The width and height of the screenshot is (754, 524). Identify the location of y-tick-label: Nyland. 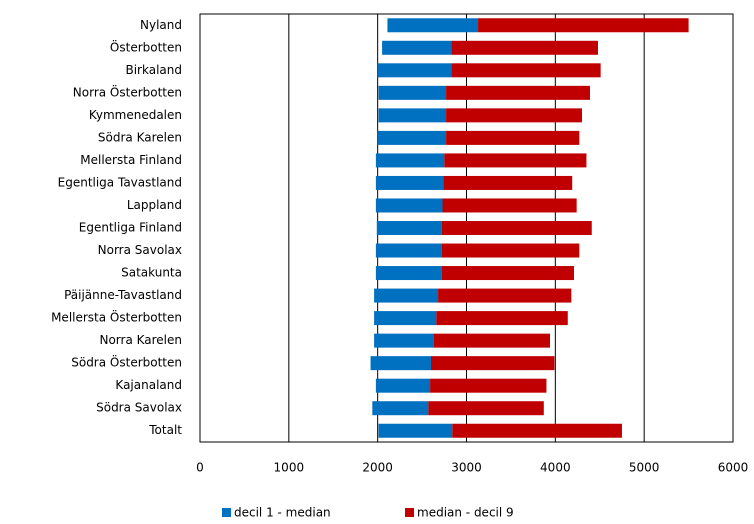
(161, 25).